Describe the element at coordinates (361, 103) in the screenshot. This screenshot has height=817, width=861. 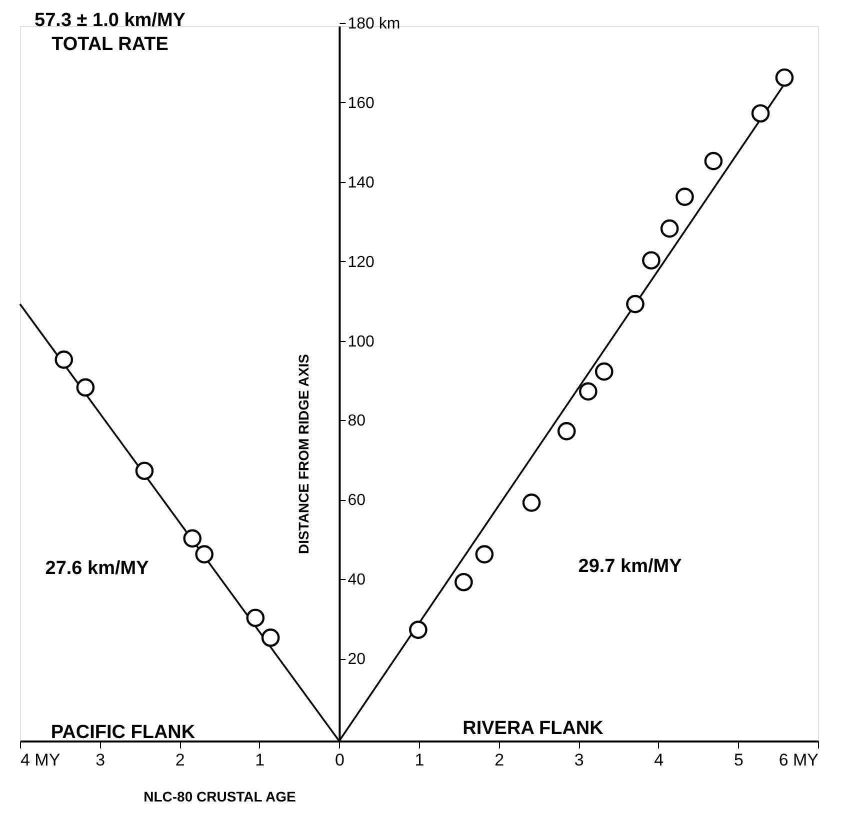
I see `y-tick-label: 160` at that location.